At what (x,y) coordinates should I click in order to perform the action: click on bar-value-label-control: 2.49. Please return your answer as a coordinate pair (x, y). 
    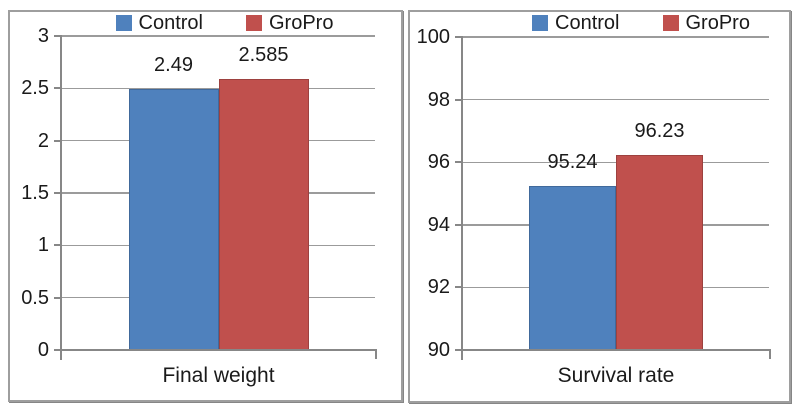
    Looking at the image, I should click on (173, 65).